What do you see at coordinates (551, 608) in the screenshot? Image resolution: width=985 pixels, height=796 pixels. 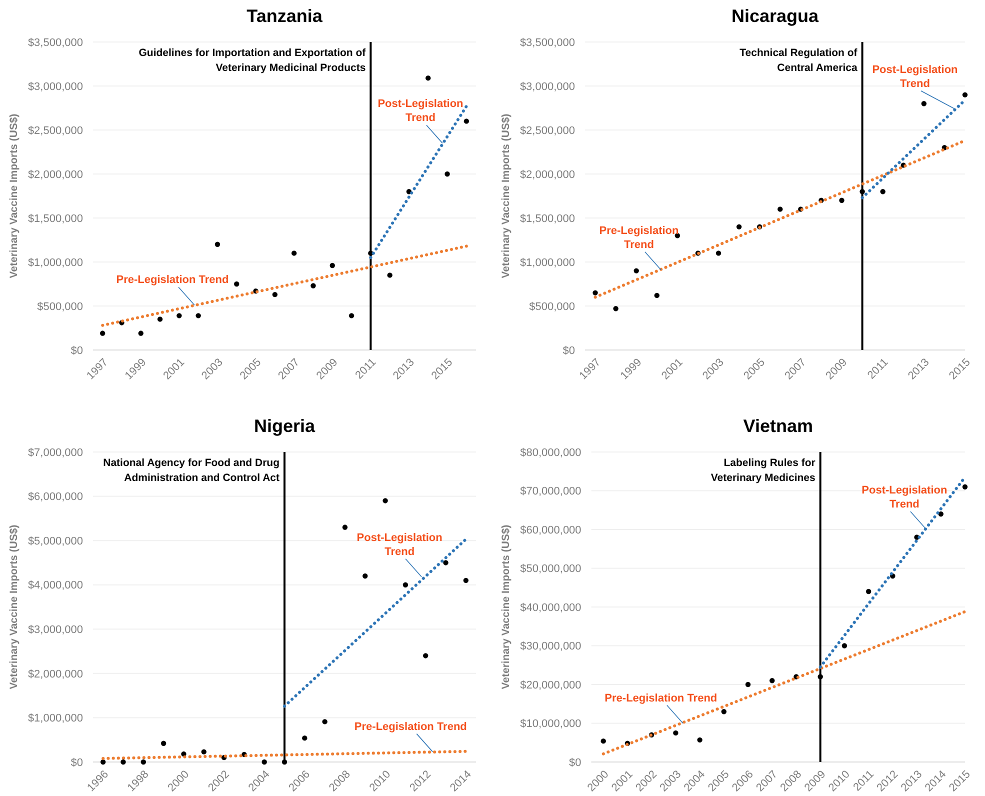 I see `y-tick-label: $40,000,000` at bounding box center [551, 608].